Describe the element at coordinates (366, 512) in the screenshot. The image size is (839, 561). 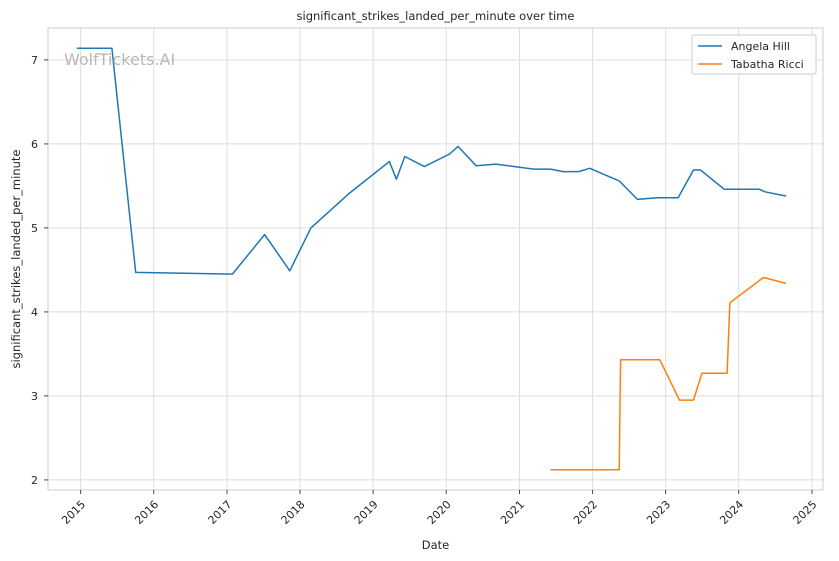
I see `x-tick-label: 2019` at that location.